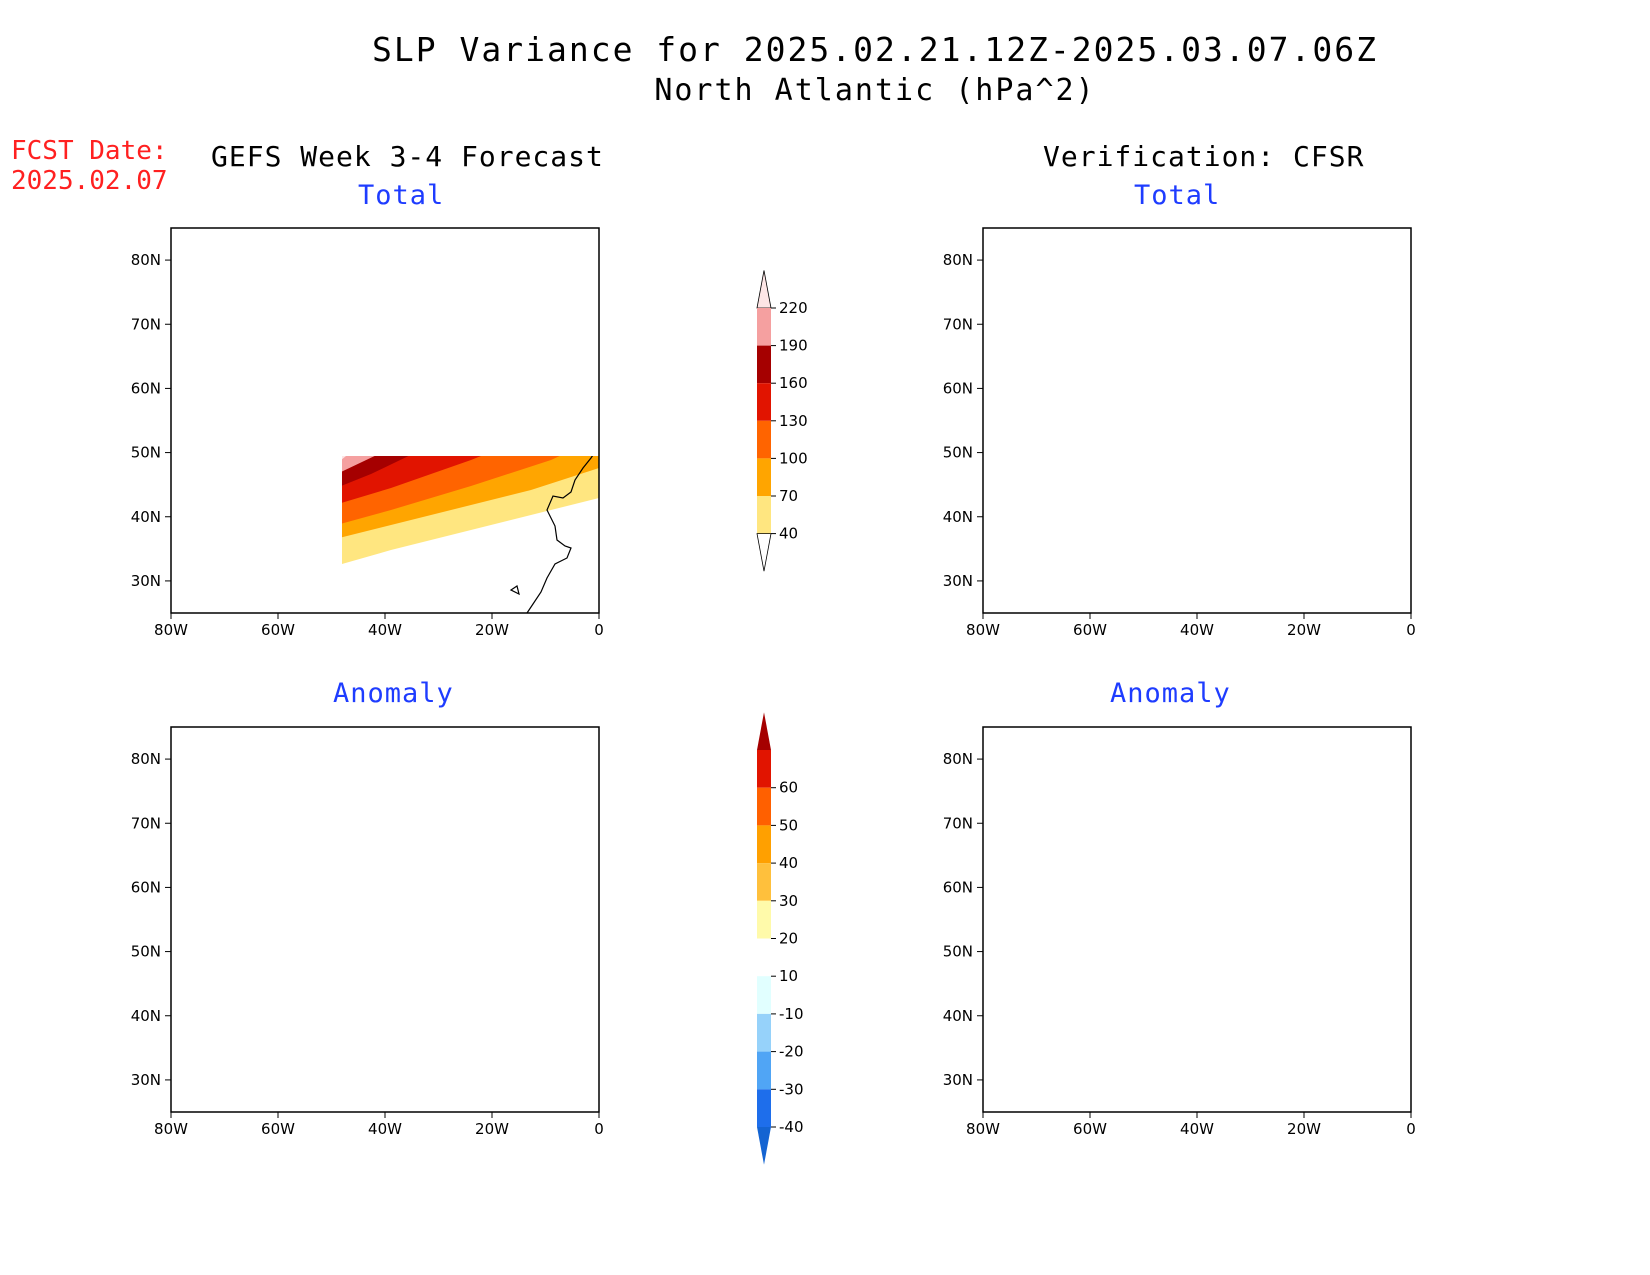 The width and height of the screenshot is (1650, 1275). Describe the element at coordinates (385, 919) in the screenshot. I see `forecast-anomaly-map` at that location.